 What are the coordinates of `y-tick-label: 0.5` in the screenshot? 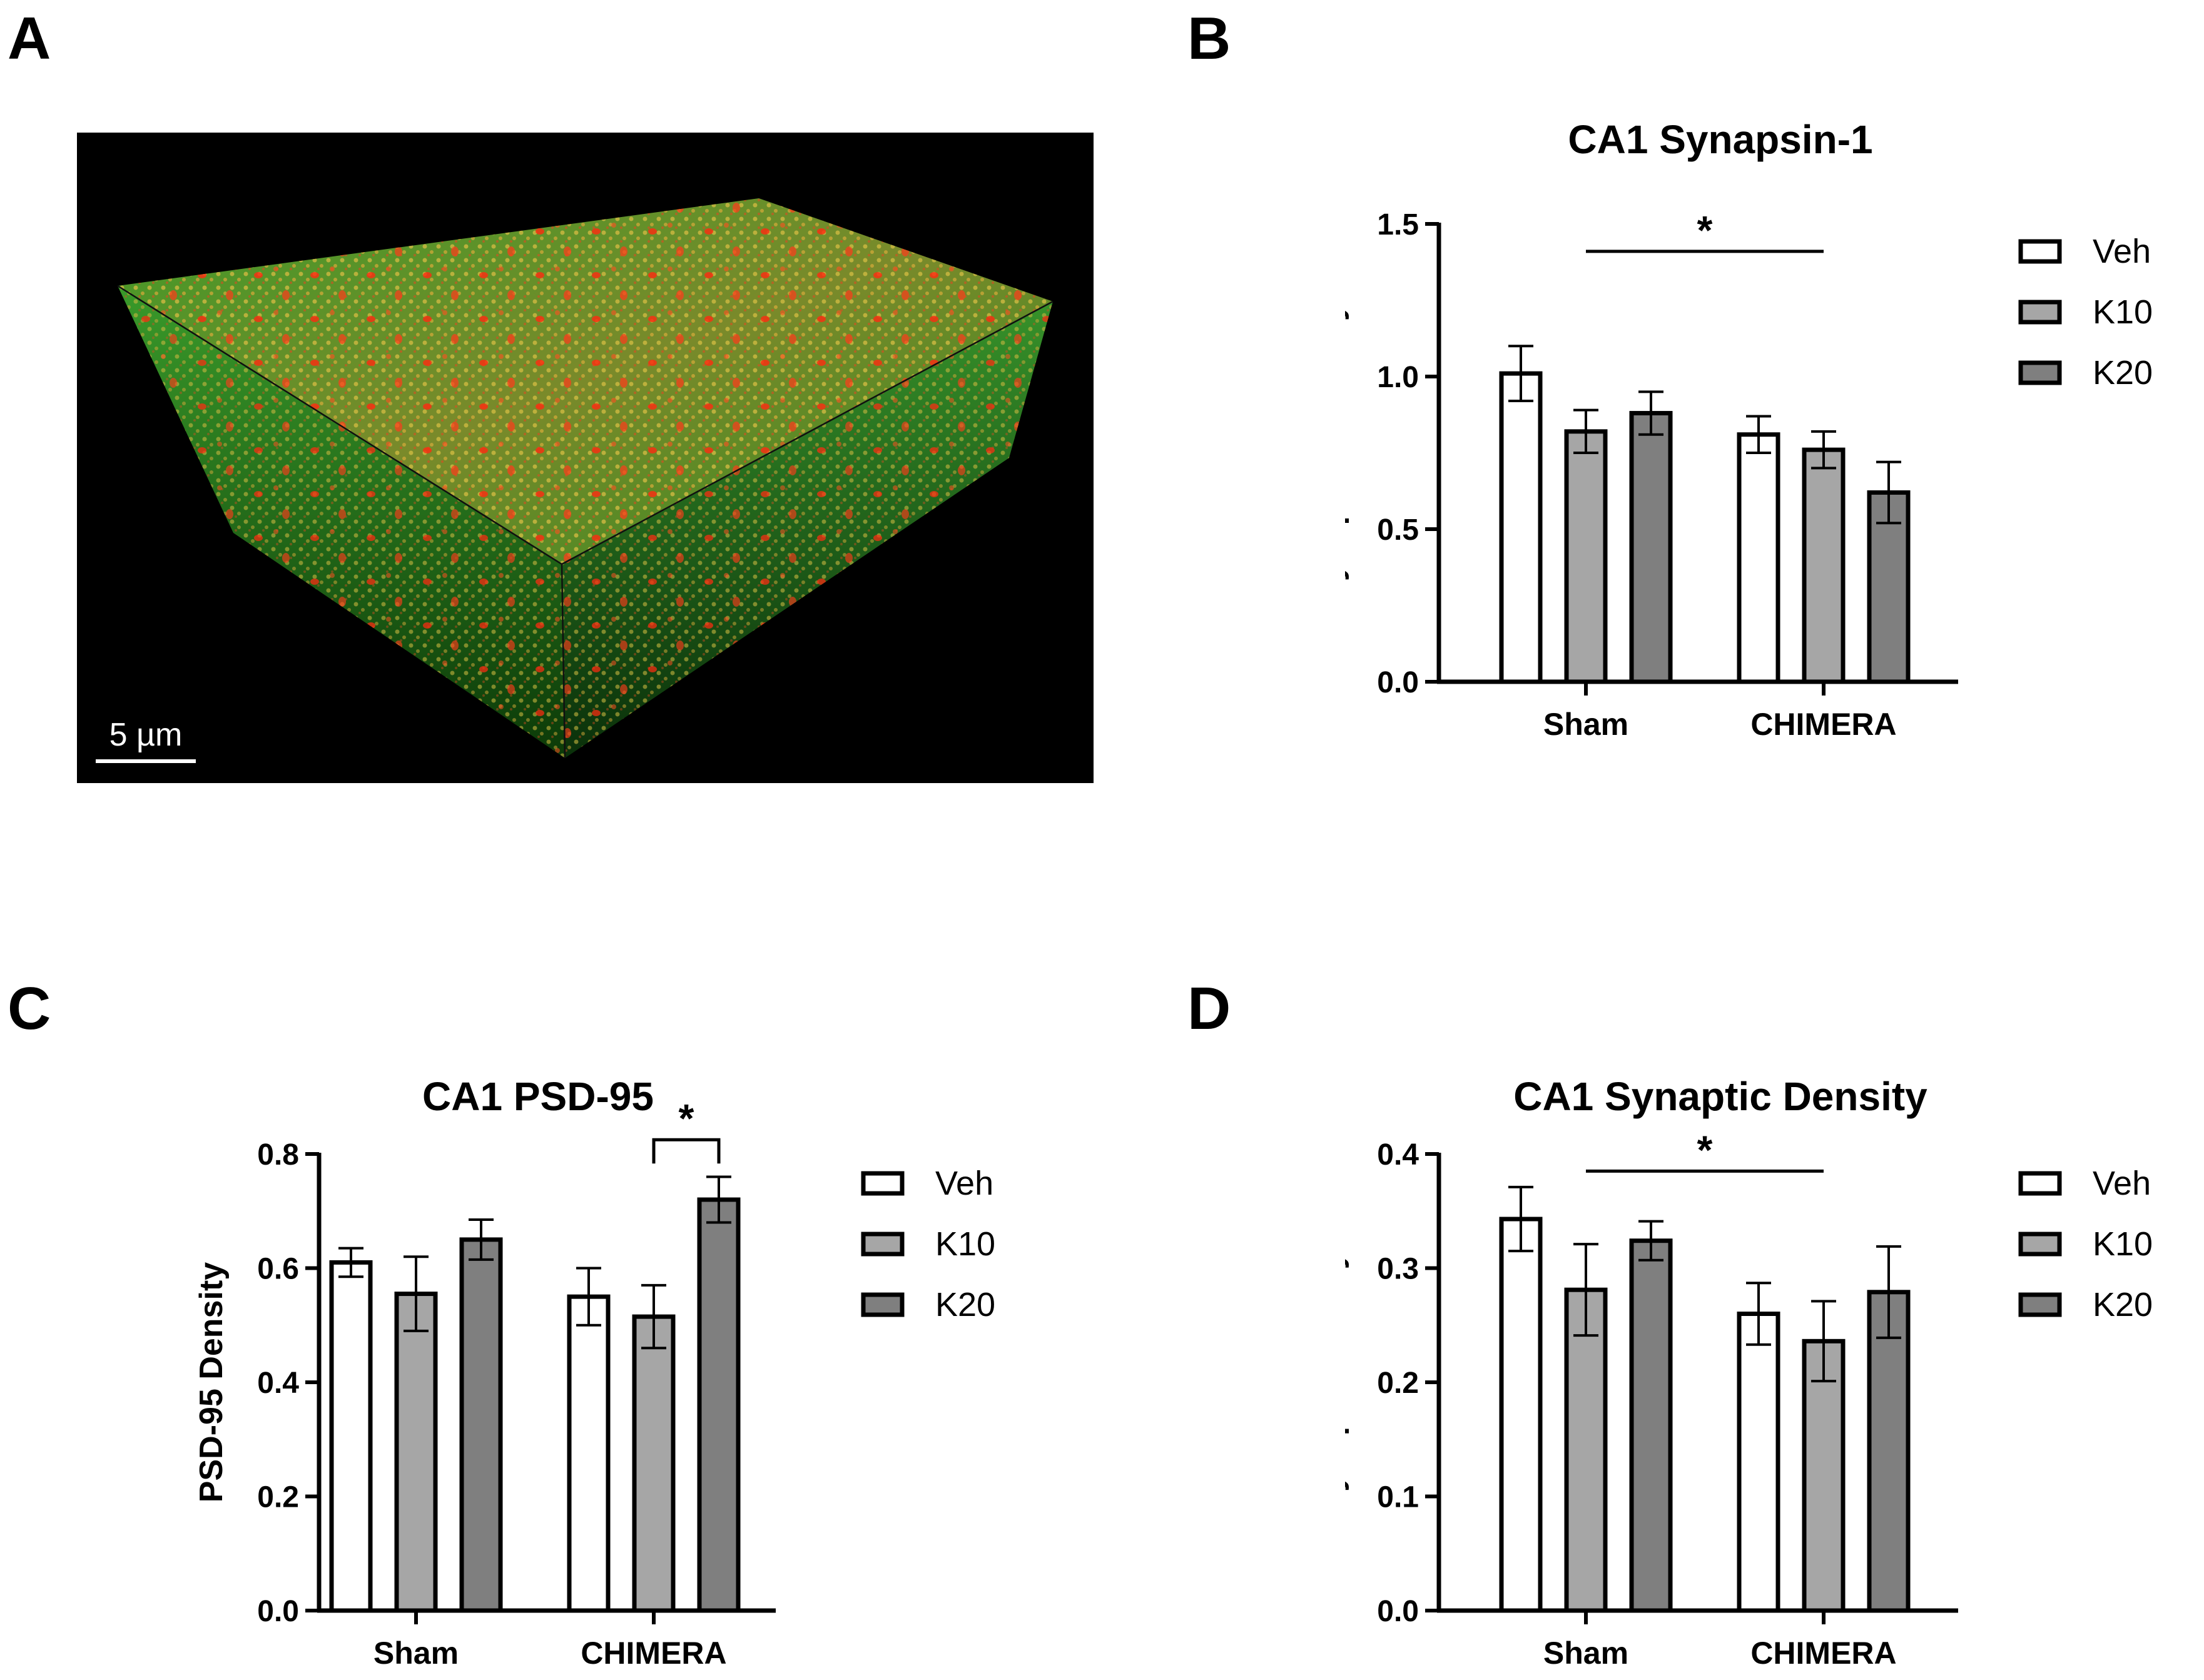 It's located at (1398, 530).